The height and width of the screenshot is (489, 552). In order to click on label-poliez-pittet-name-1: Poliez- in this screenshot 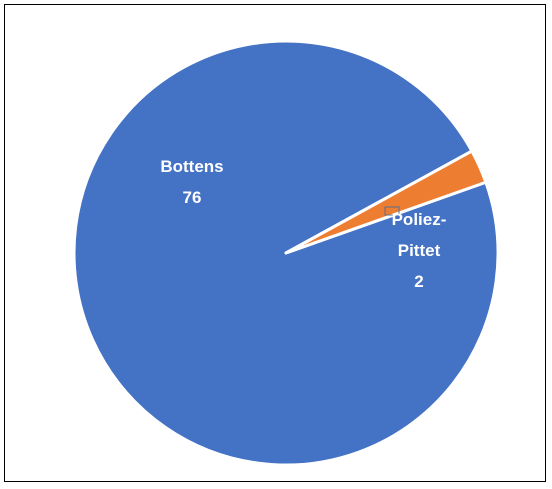, I will do `click(419, 219)`.